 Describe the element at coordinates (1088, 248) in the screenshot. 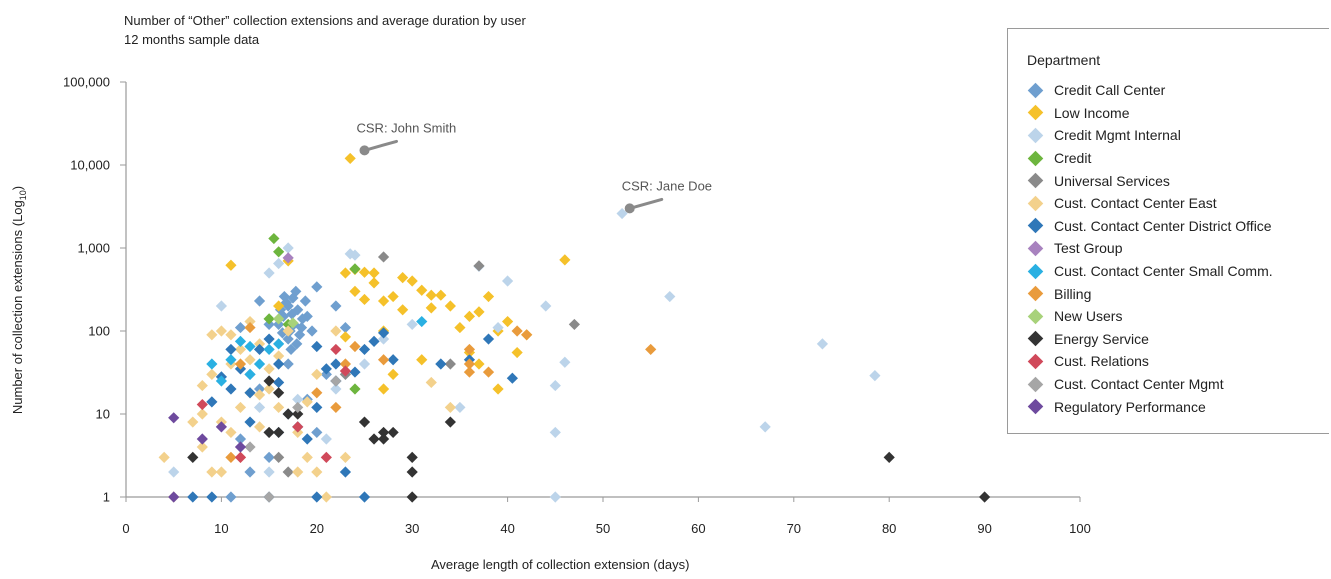

I see `legend-label: Test Group` at that location.